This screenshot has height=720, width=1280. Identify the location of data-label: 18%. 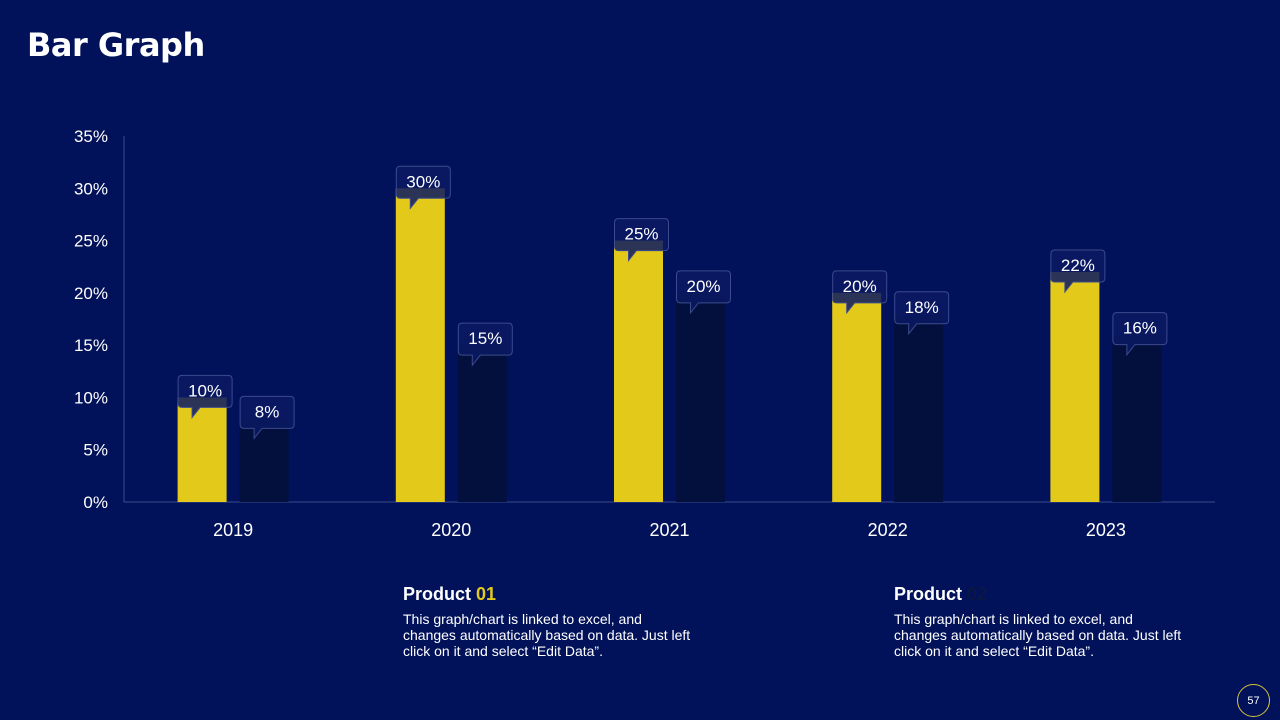
(922, 307).